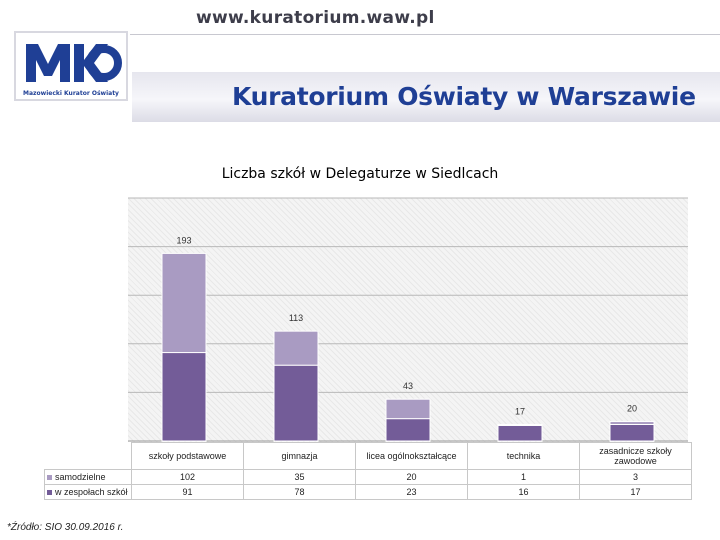 This screenshot has height=540, width=720. Describe the element at coordinates (299, 456) in the screenshot. I see `category-label: gimnazja` at that location.